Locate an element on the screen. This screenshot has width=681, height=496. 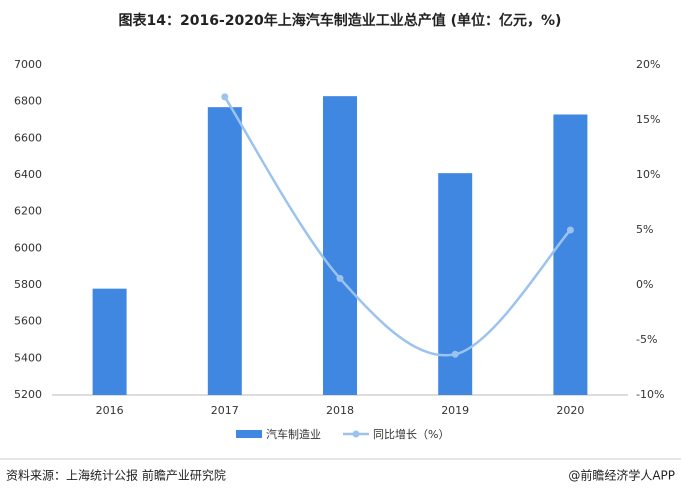
y-tick-label: 5200 is located at coordinates (28, 394).